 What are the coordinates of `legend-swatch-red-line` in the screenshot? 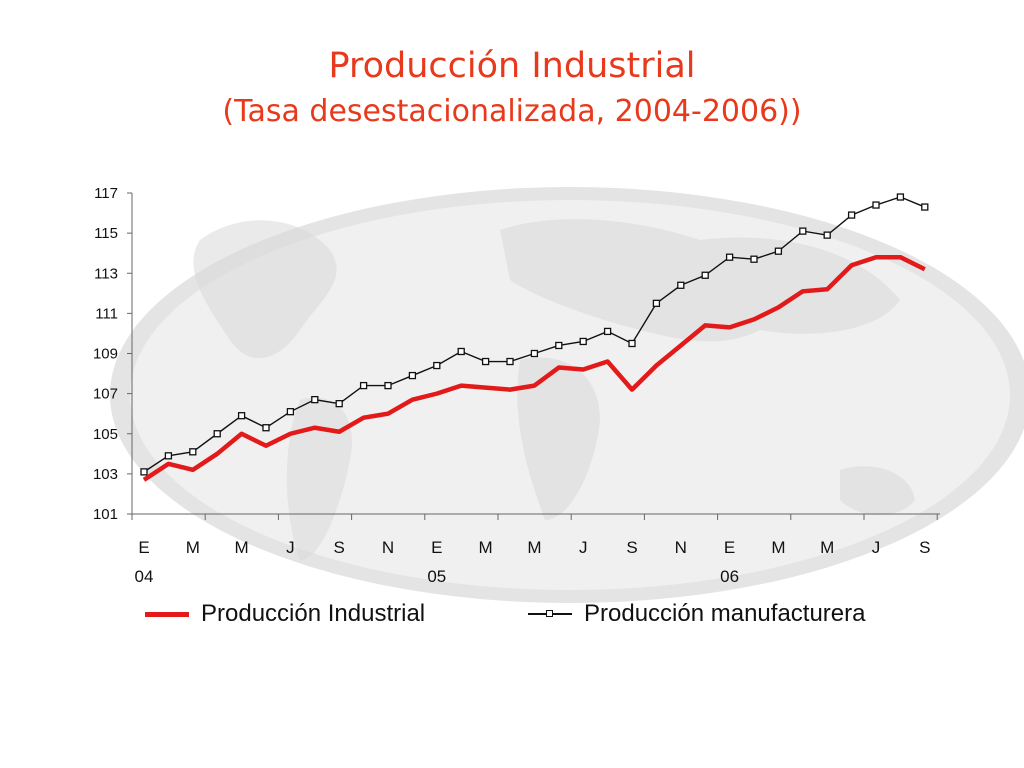 It's located at (167, 614).